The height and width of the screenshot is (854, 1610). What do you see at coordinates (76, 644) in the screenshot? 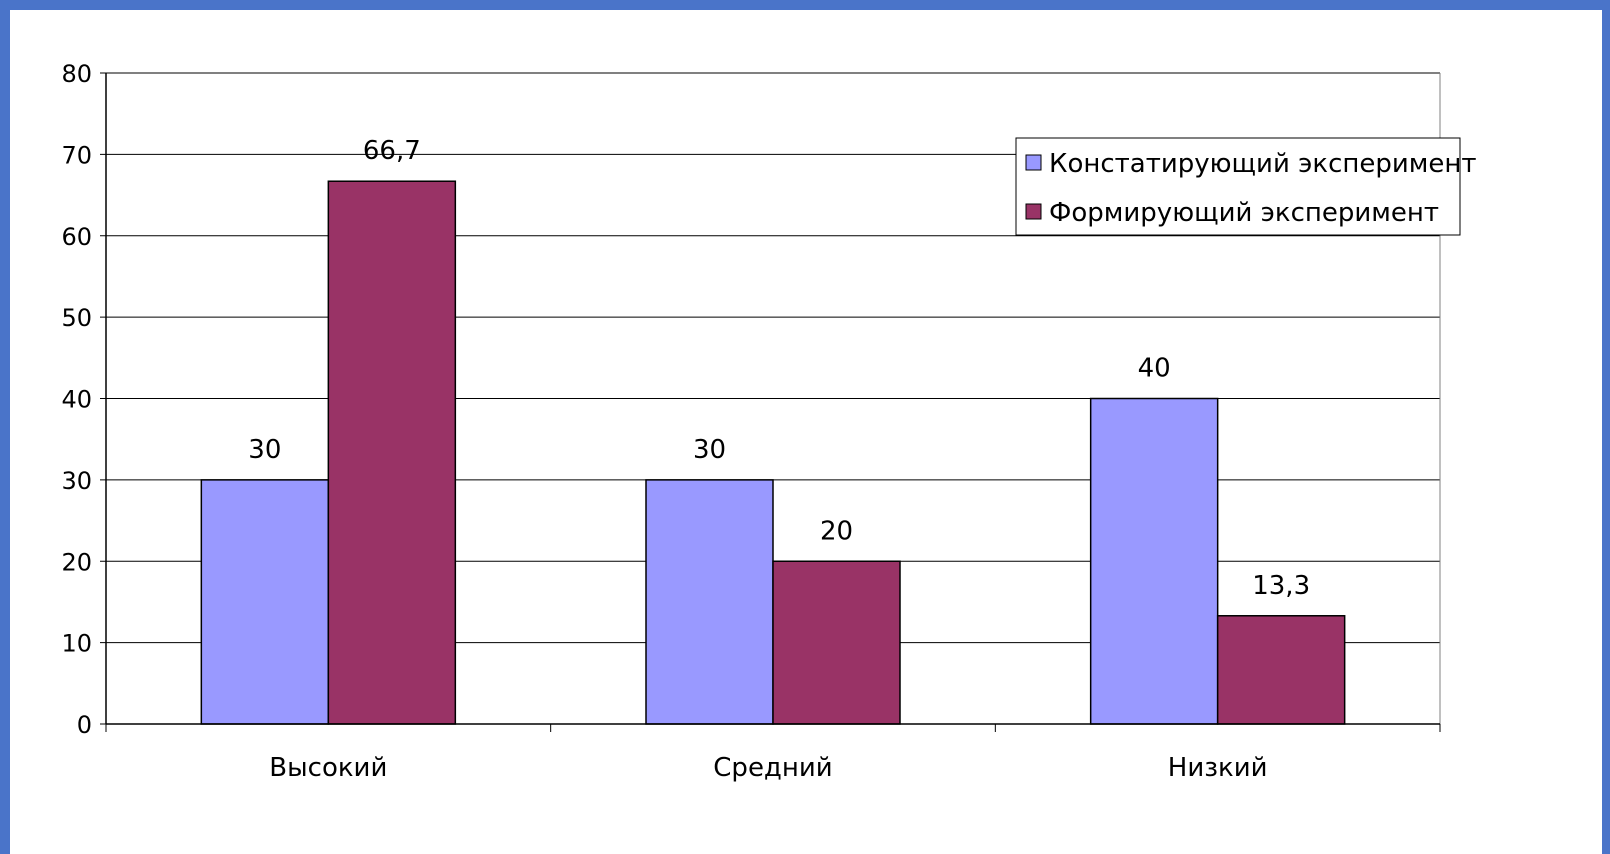
I see `y-tick-label: 10` at bounding box center [76, 644].